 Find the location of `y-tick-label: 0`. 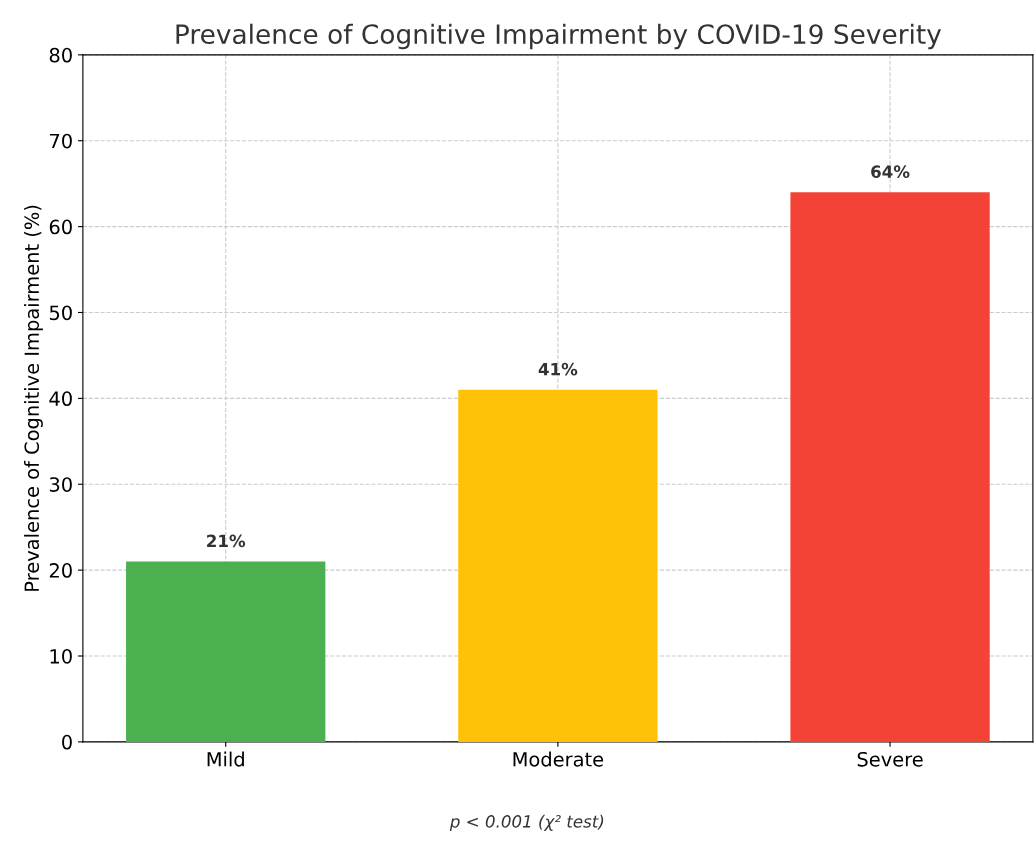

y-tick-label: 0 is located at coordinates (67, 742).